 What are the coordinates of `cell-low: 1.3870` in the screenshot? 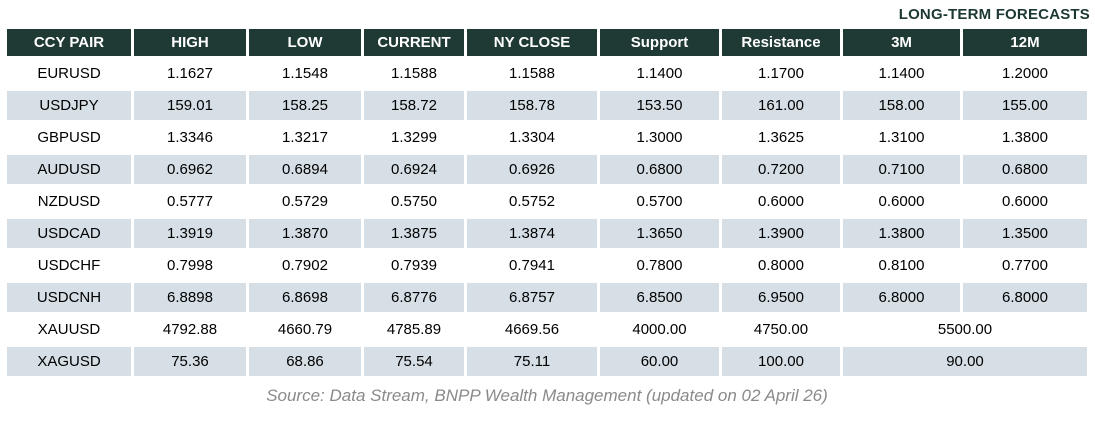 It's located at (305, 233).